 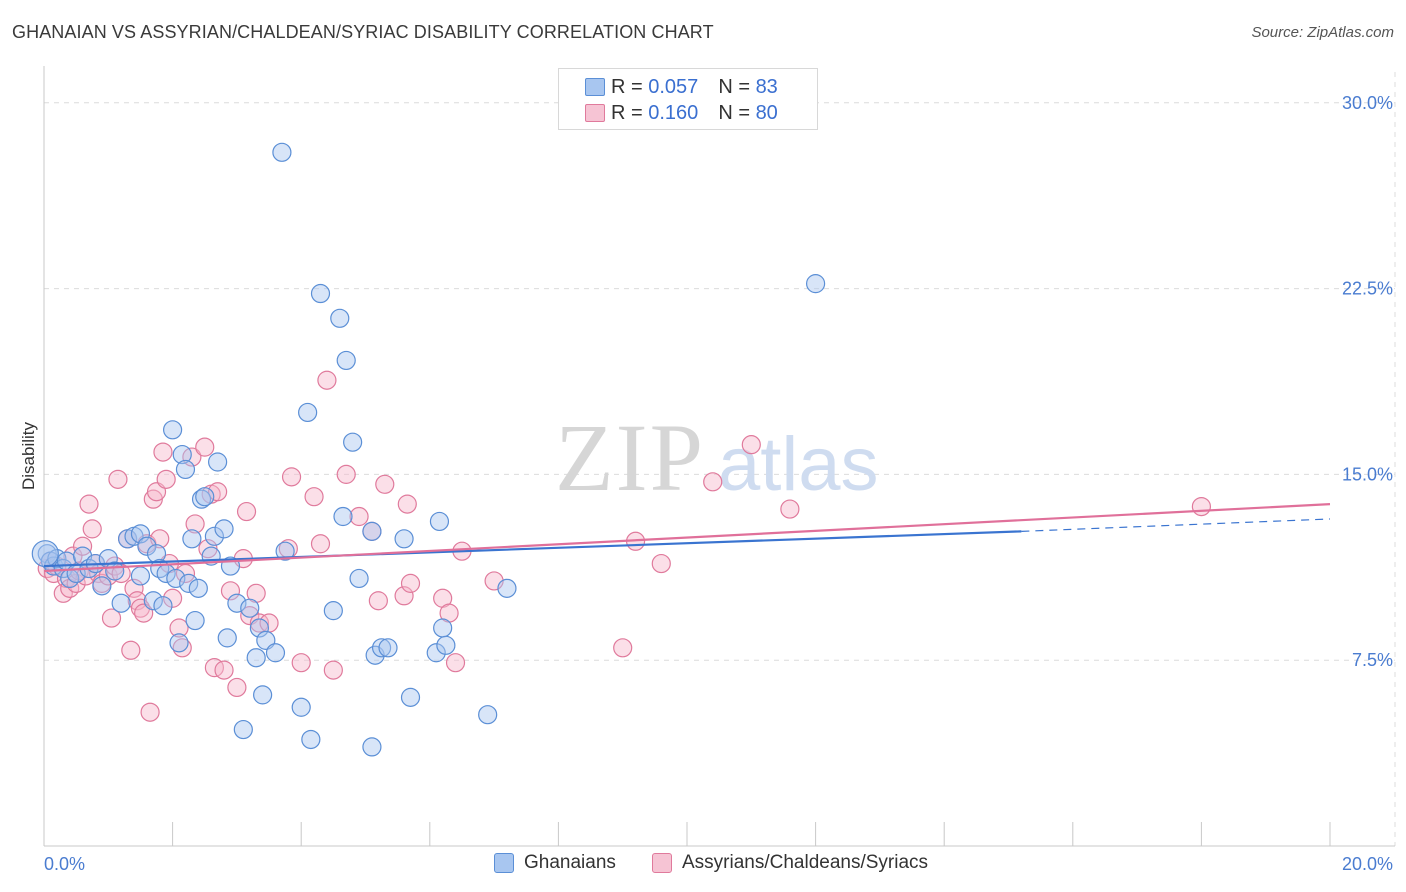 I want to click on legend-label-assyrians: Assyrians/Chaldeans/Syriacs, so click(x=805, y=862).